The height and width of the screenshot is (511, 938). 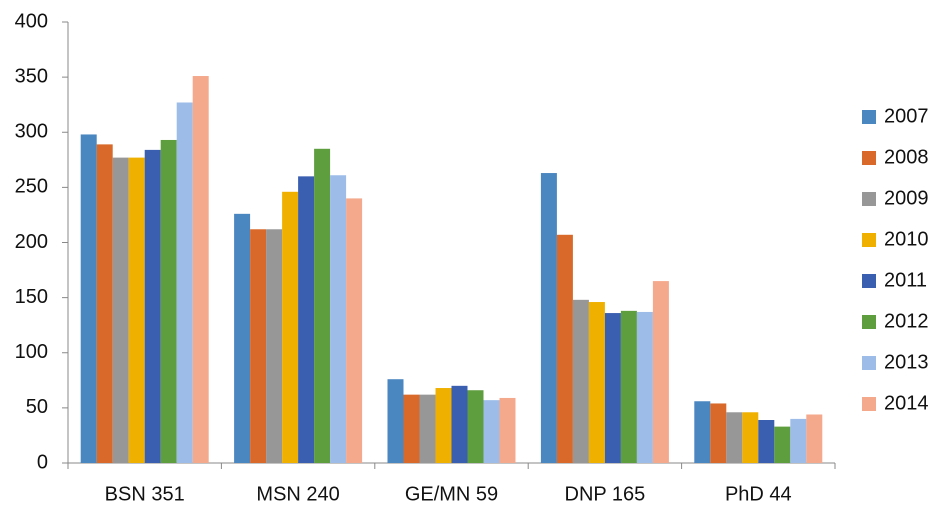 What do you see at coordinates (42, 462) in the screenshot?
I see `y-tick-label: 0` at bounding box center [42, 462].